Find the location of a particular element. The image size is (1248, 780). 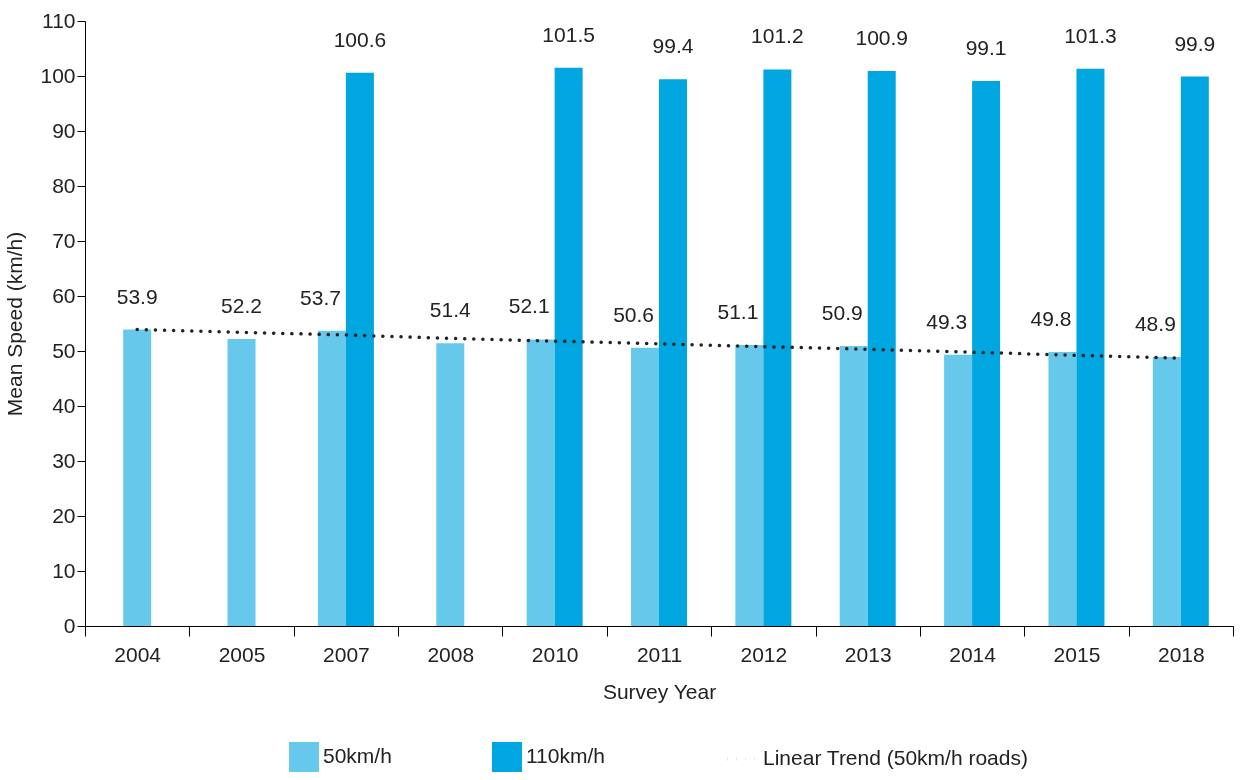

y-tick-label: 40 is located at coordinates (64, 405).